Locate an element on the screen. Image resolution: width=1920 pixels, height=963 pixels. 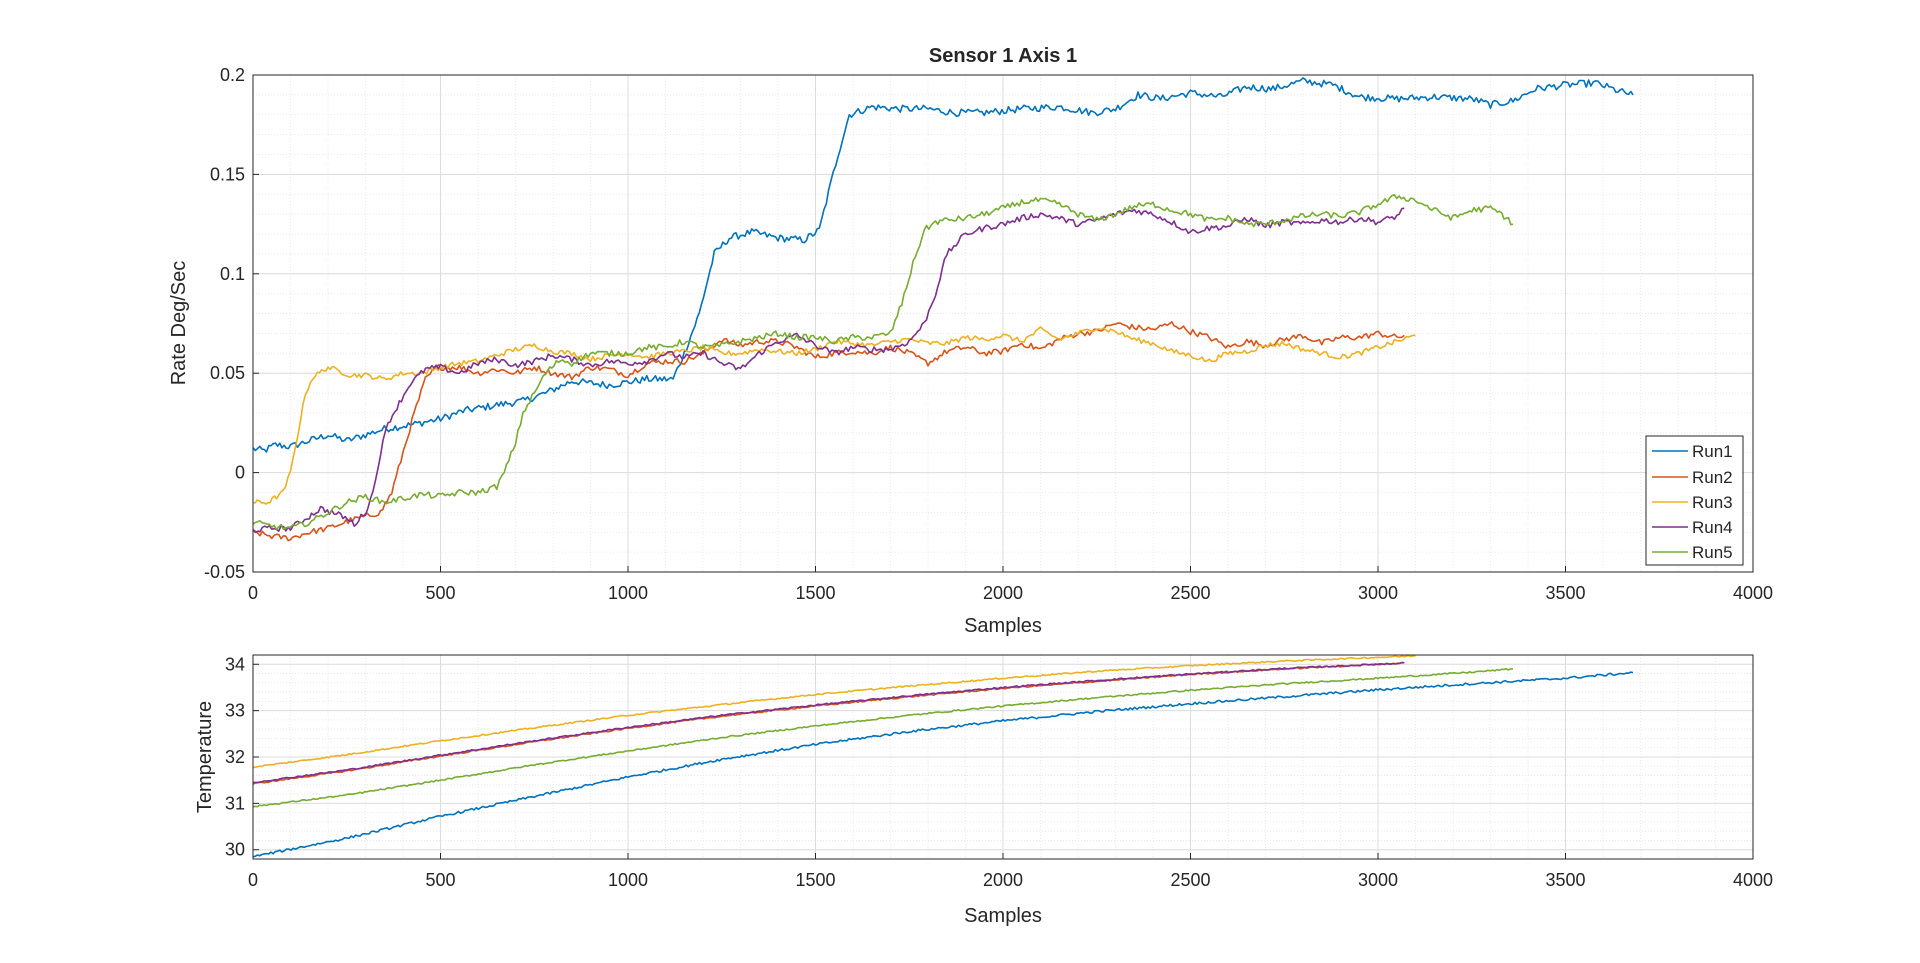
temperature-x-tick-labels: 0 500 1000 1500 2000 2500 3000 3500 4000 is located at coordinates (1010, 880).